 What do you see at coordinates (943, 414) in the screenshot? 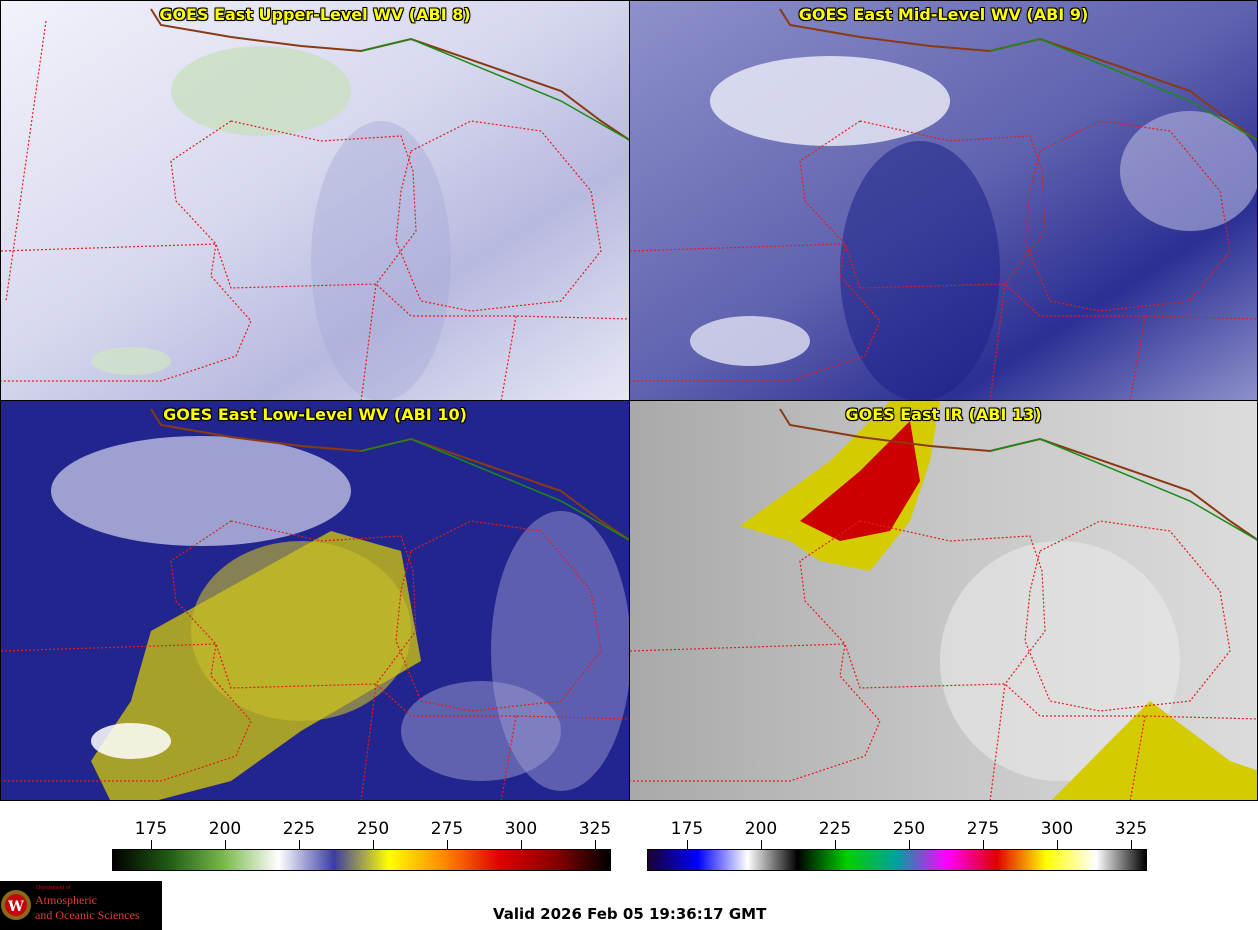
I see `panel-title: GOES East IR (ABI 13)` at bounding box center [943, 414].